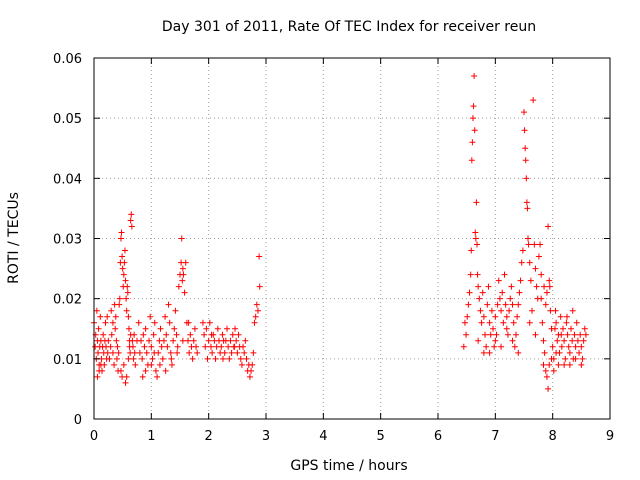  What do you see at coordinates (78, 420) in the screenshot?
I see `y-tick-label: 0` at bounding box center [78, 420].